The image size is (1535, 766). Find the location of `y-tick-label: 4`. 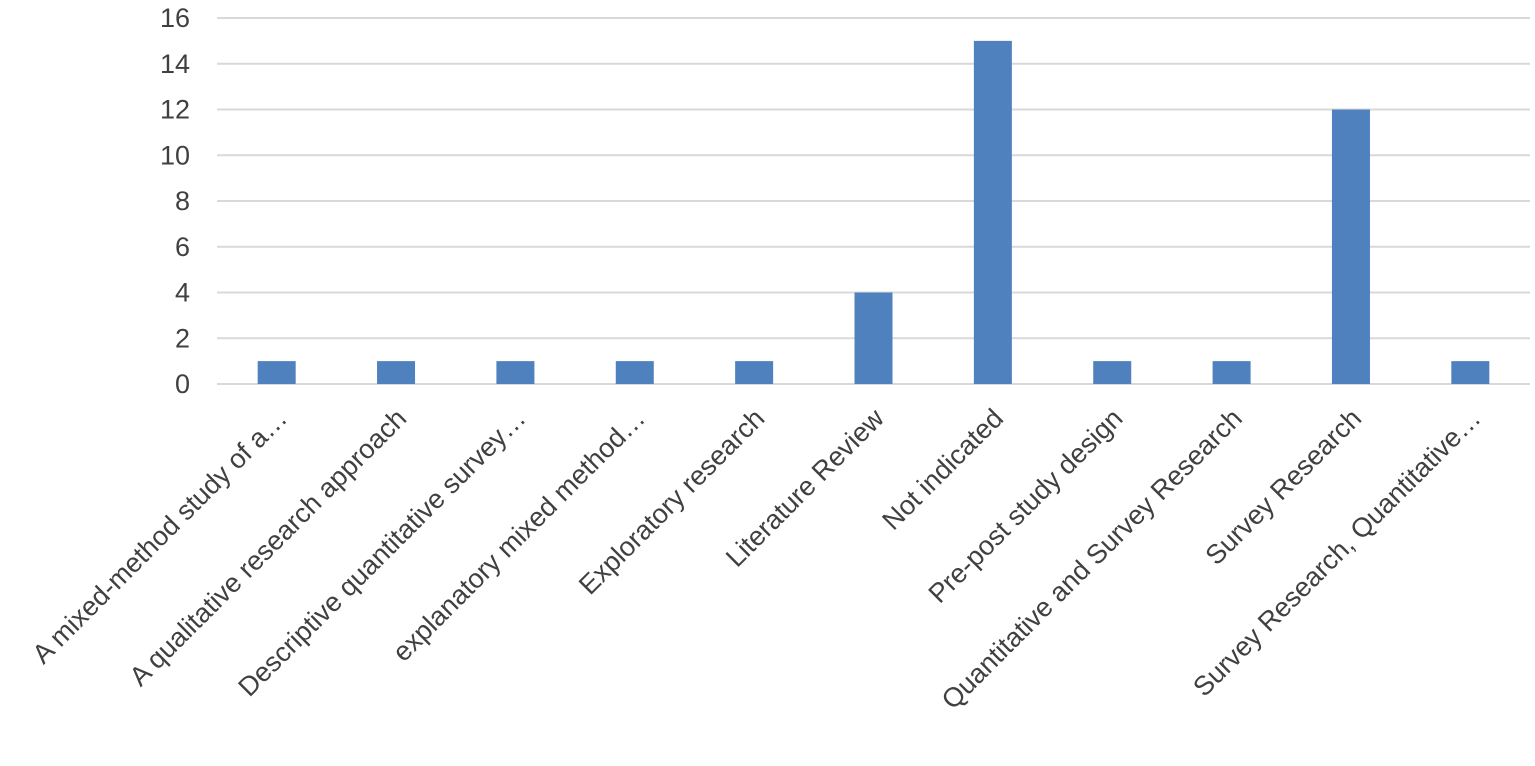

y-tick-label: 4 is located at coordinates (182, 293).